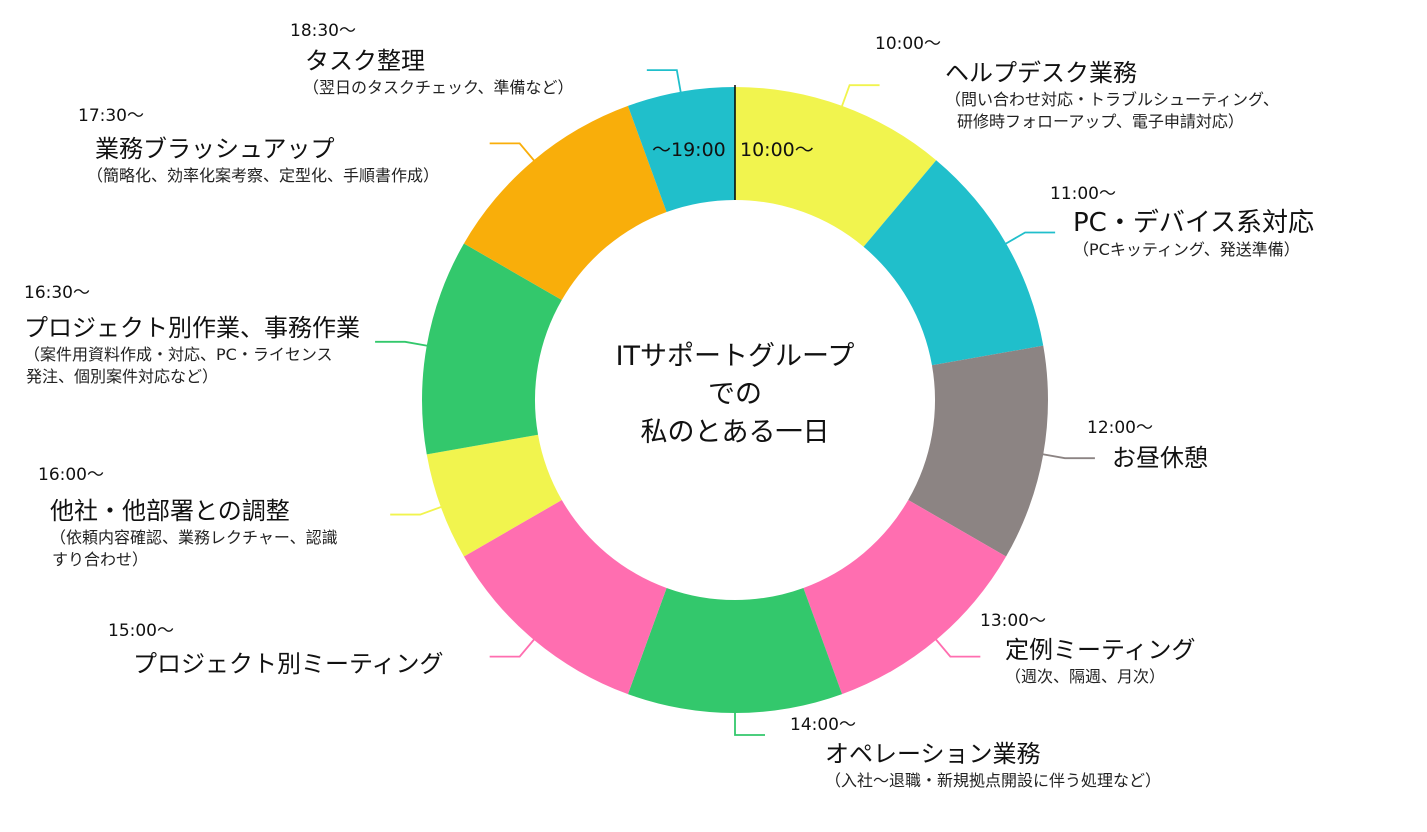 The width and height of the screenshot is (1427, 832). What do you see at coordinates (1041, 73) in the screenshot?
I see `annotation-name: ヘルプデスク業務` at bounding box center [1041, 73].